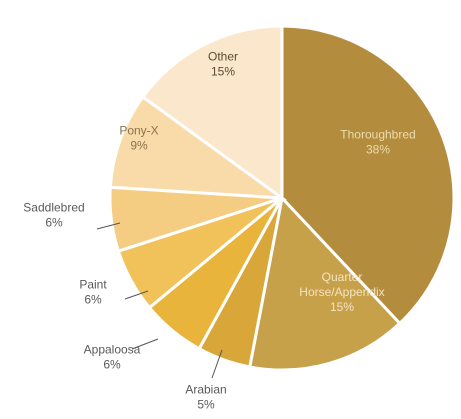 This screenshot has height=419, width=461. I want to click on slice-label-paint: Paint 6%, so click(93, 292).